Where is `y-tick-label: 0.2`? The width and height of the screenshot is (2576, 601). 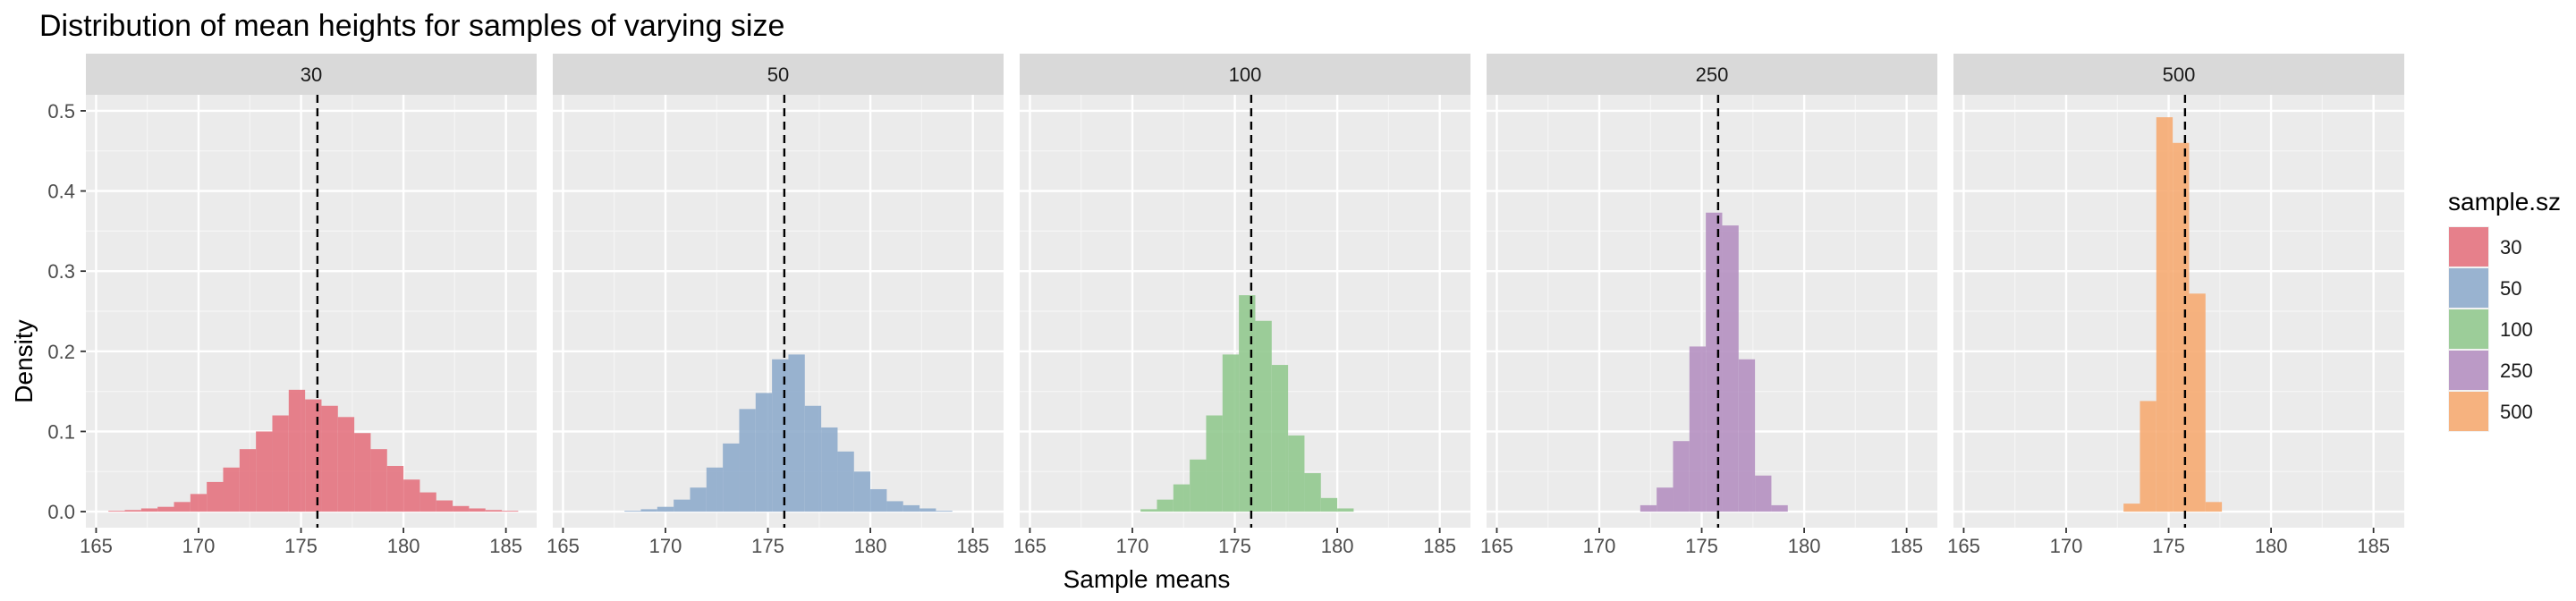 y-tick-label: 0.2 is located at coordinates (61, 352).